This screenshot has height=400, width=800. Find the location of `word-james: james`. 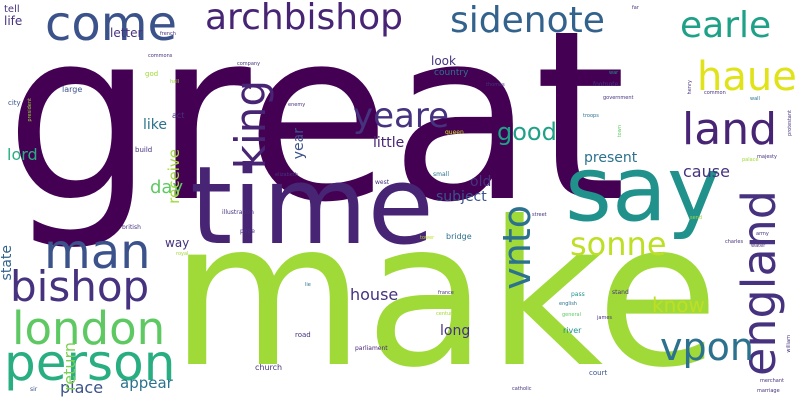

word-james: james is located at coordinates (605, 318).